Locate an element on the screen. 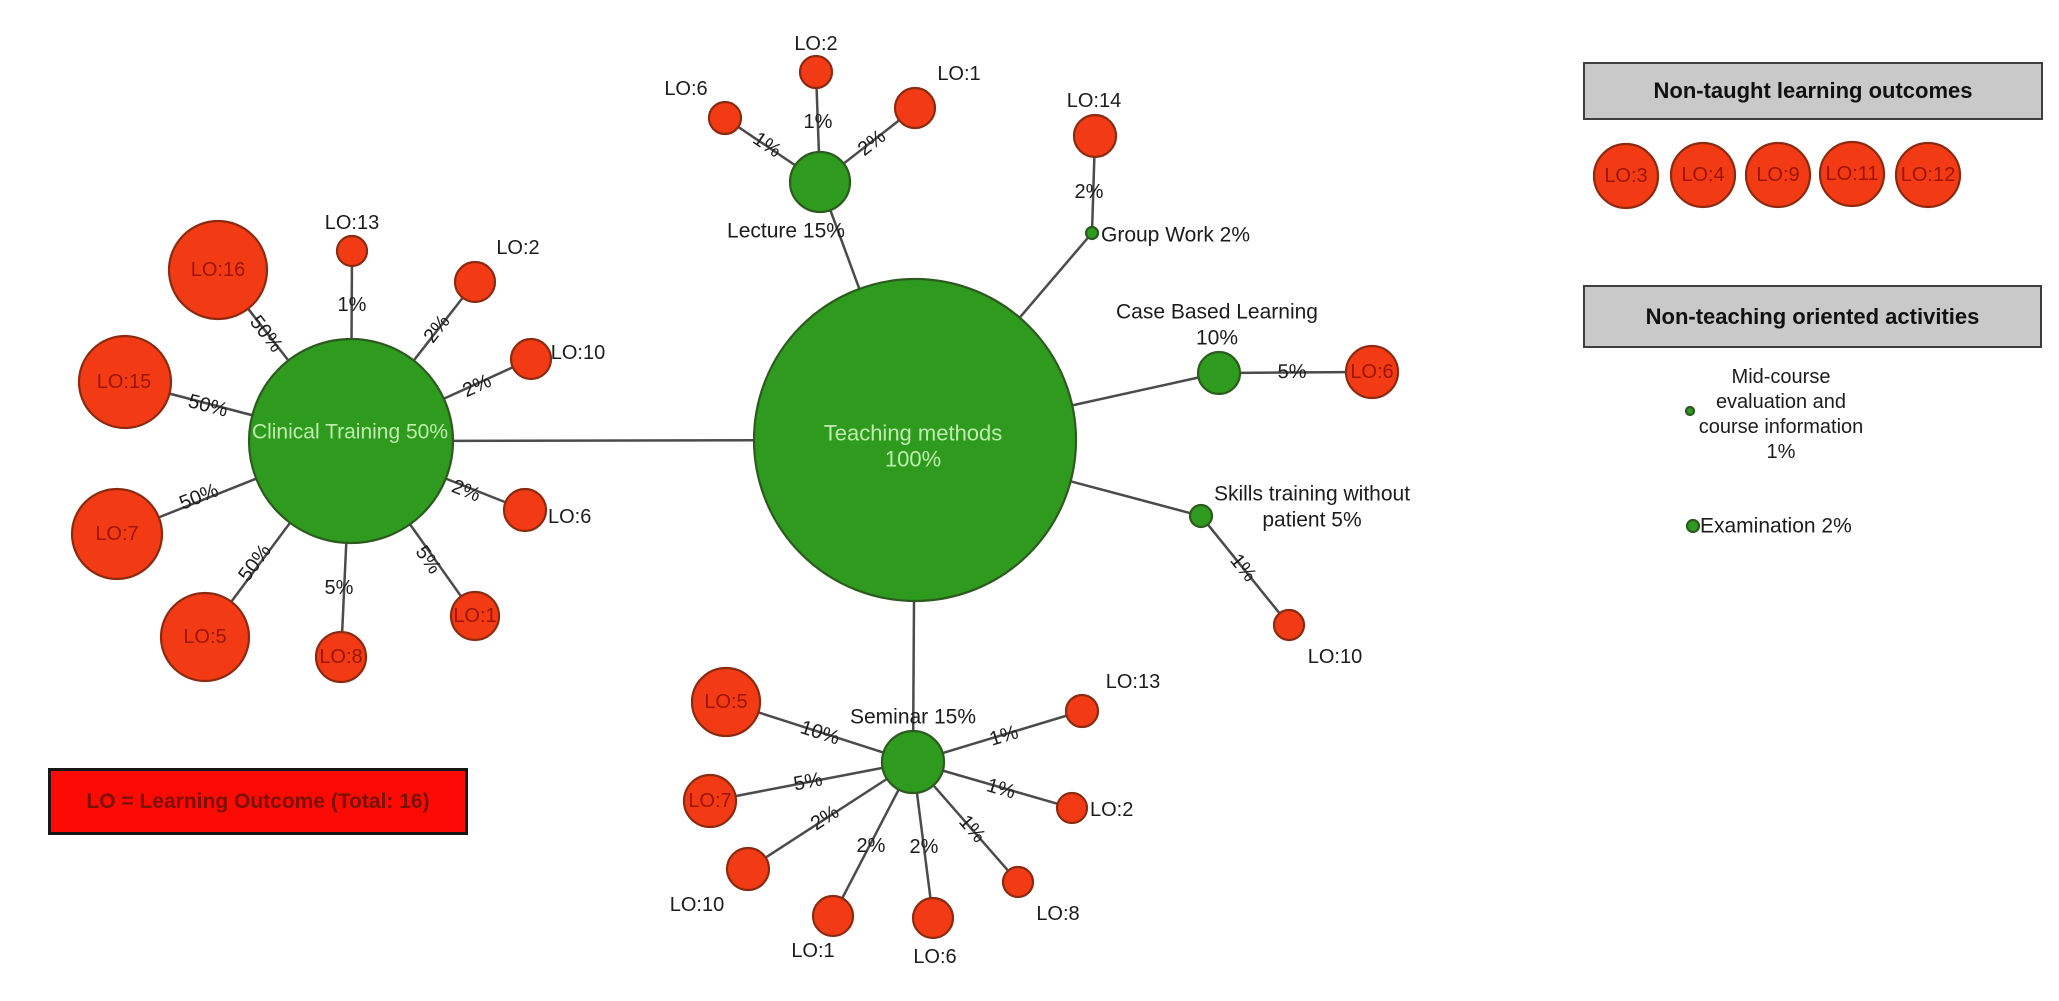  node-leg-lo3 is located at coordinates (1626, 176).